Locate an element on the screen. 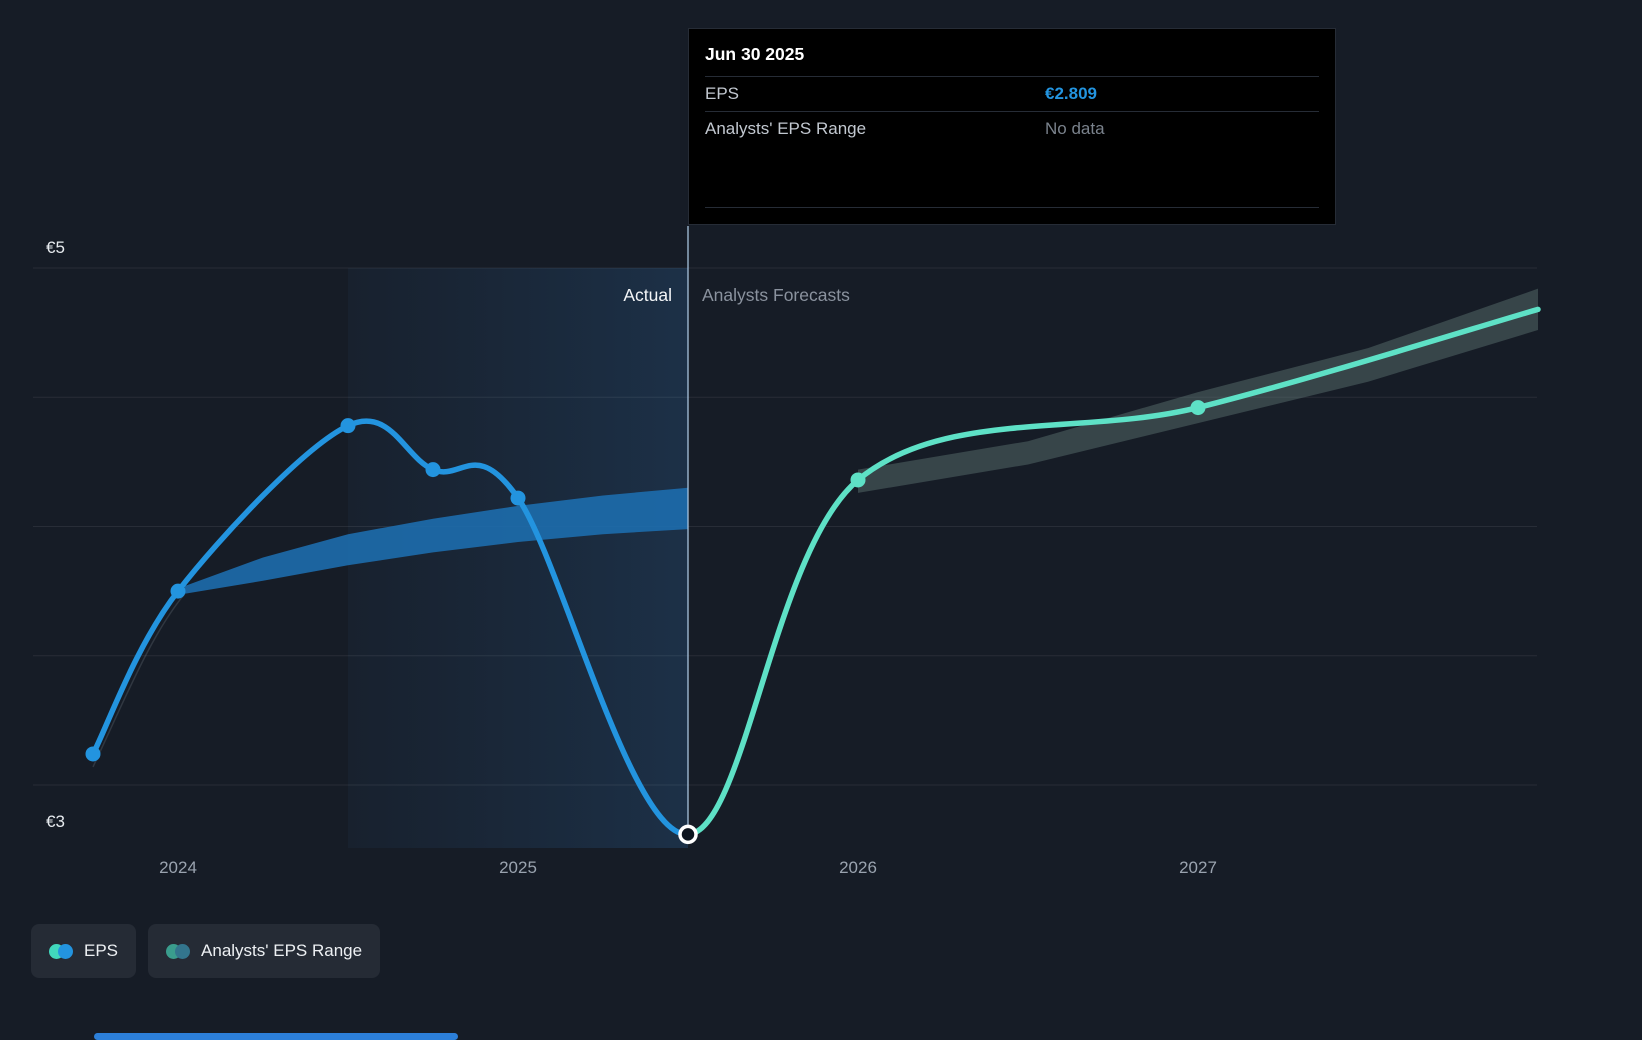  x-axis-label-2027: 2027 is located at coordinates (1198, 867).